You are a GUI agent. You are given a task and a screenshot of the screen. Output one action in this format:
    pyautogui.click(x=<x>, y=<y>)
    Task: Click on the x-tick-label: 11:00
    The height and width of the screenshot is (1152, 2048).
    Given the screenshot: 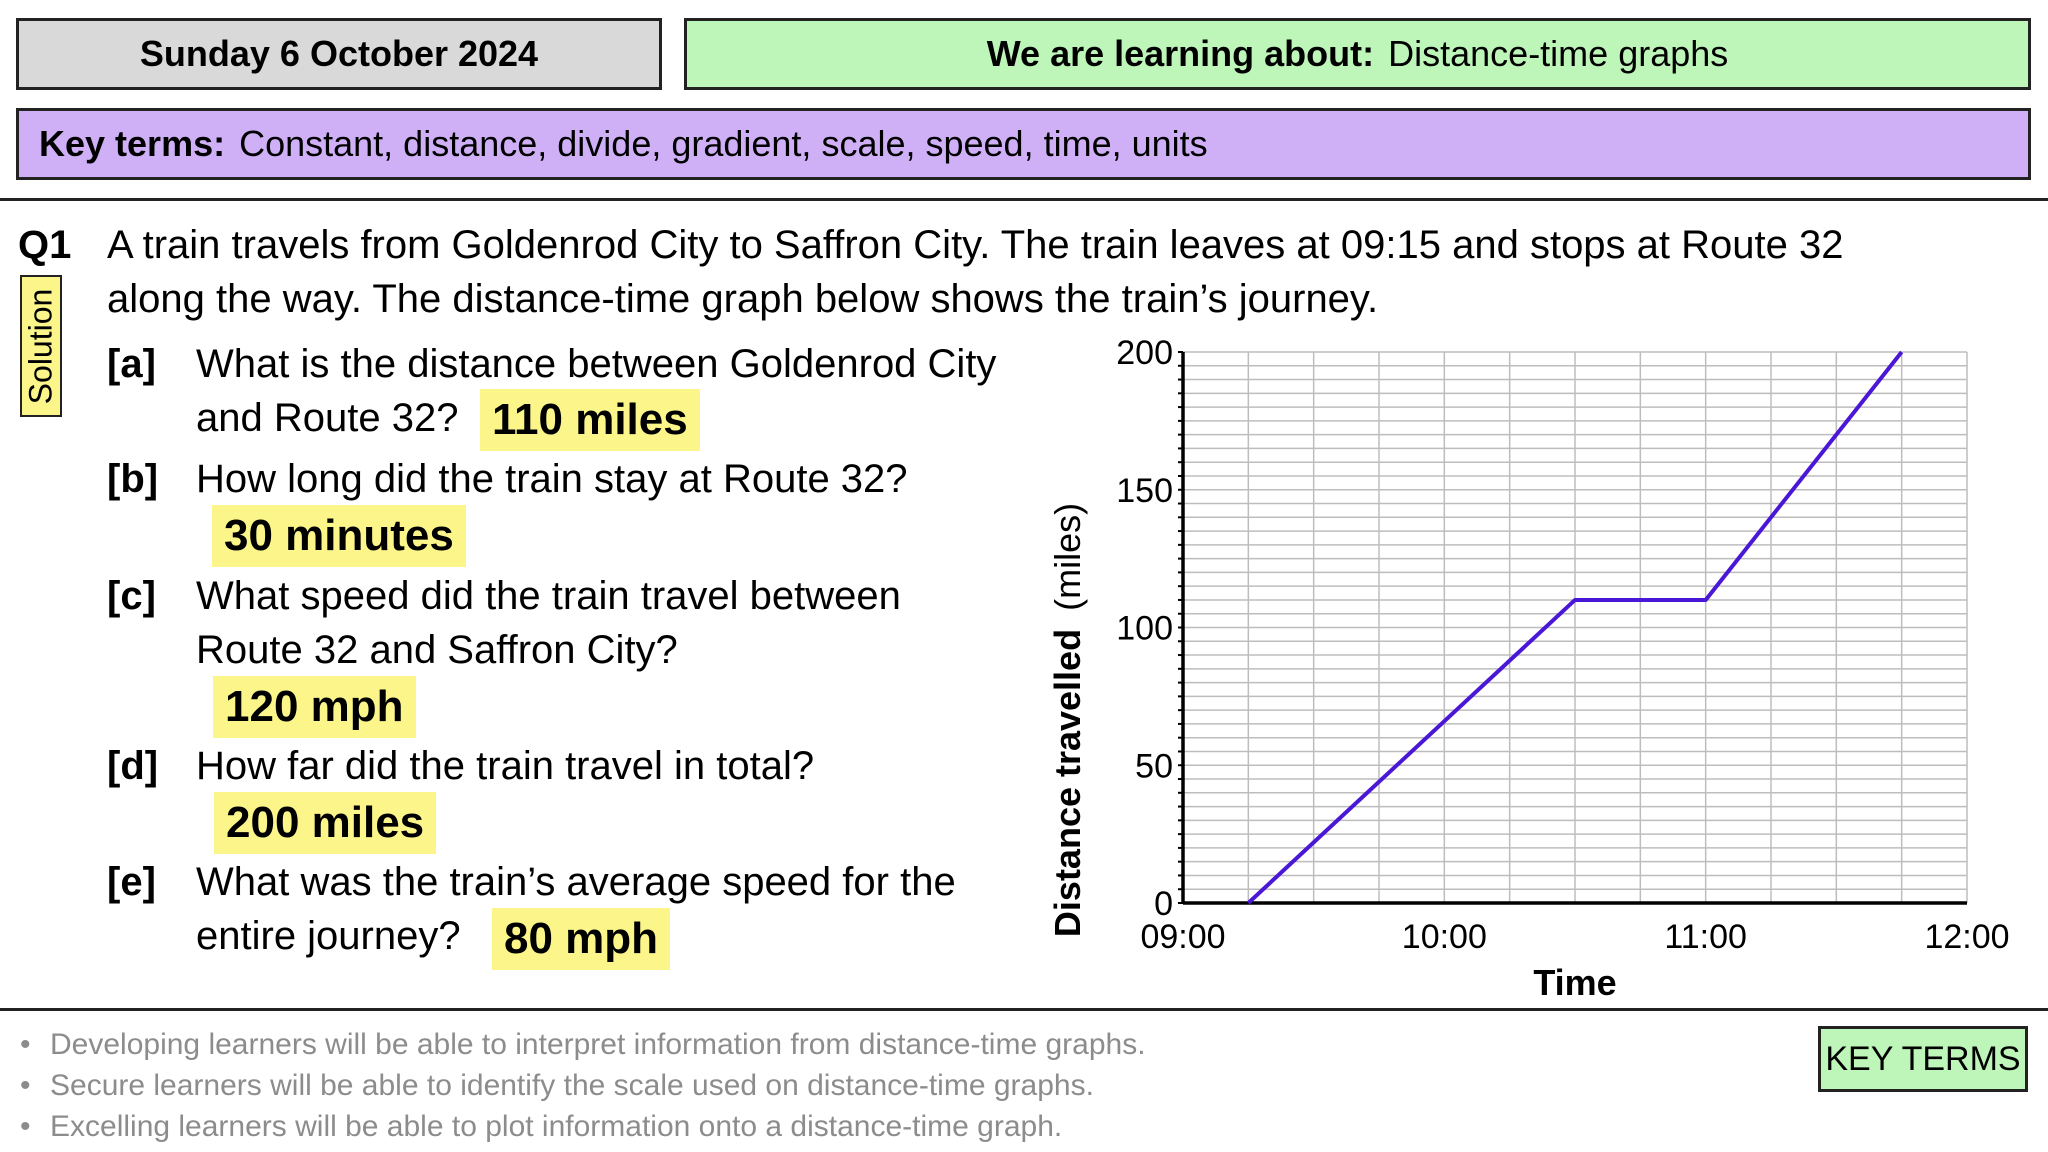 What is the action you would take?
    pyautogui.click(x=1705, y=937)
    